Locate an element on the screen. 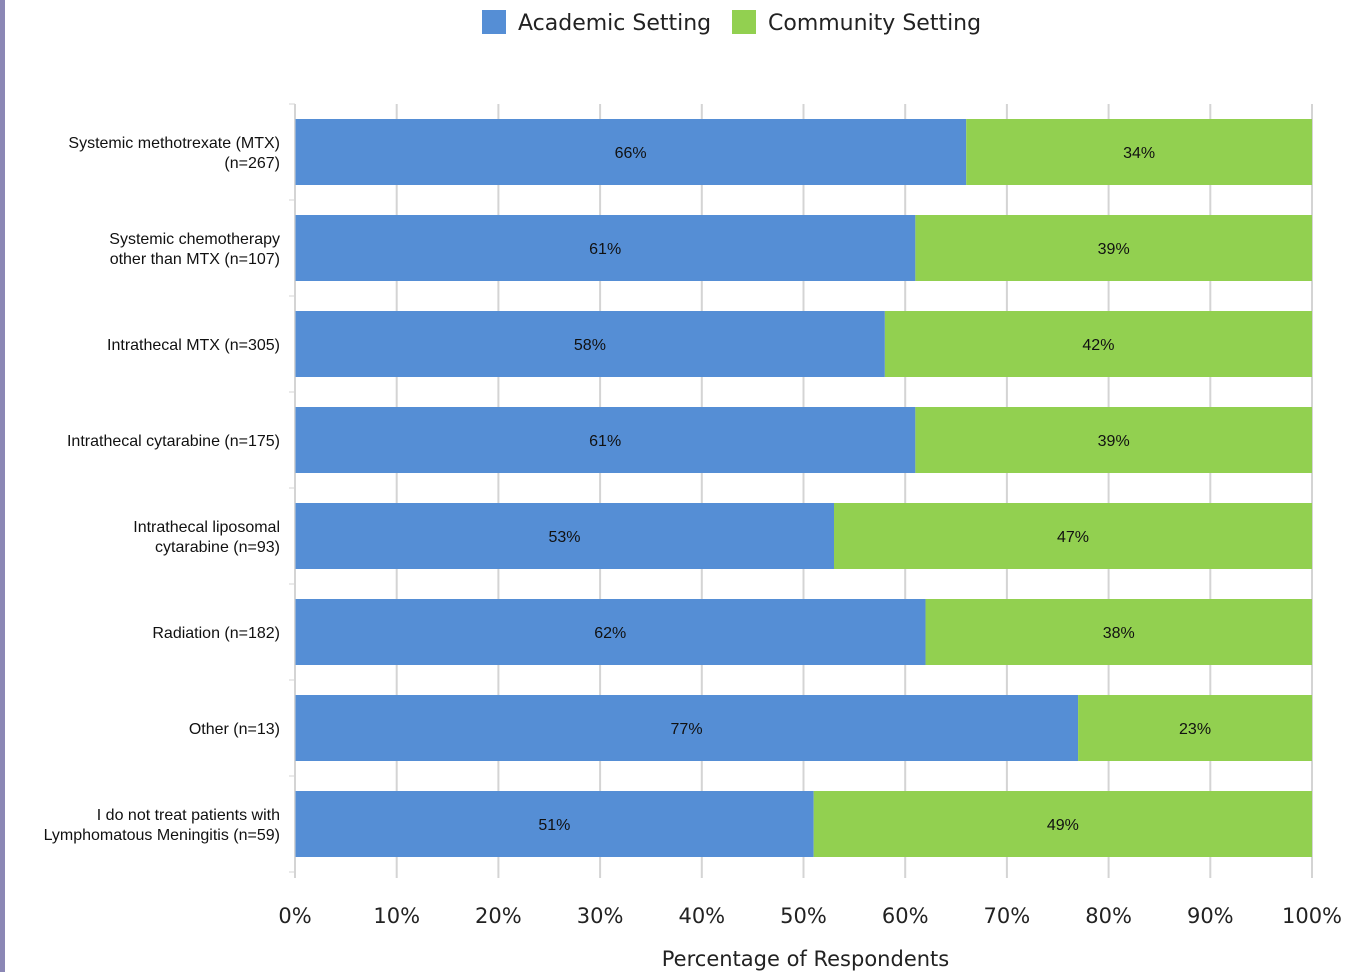 This screenshot has width=1369, height=972. x-tick-label: 50% is located at coordinates (803, 916).